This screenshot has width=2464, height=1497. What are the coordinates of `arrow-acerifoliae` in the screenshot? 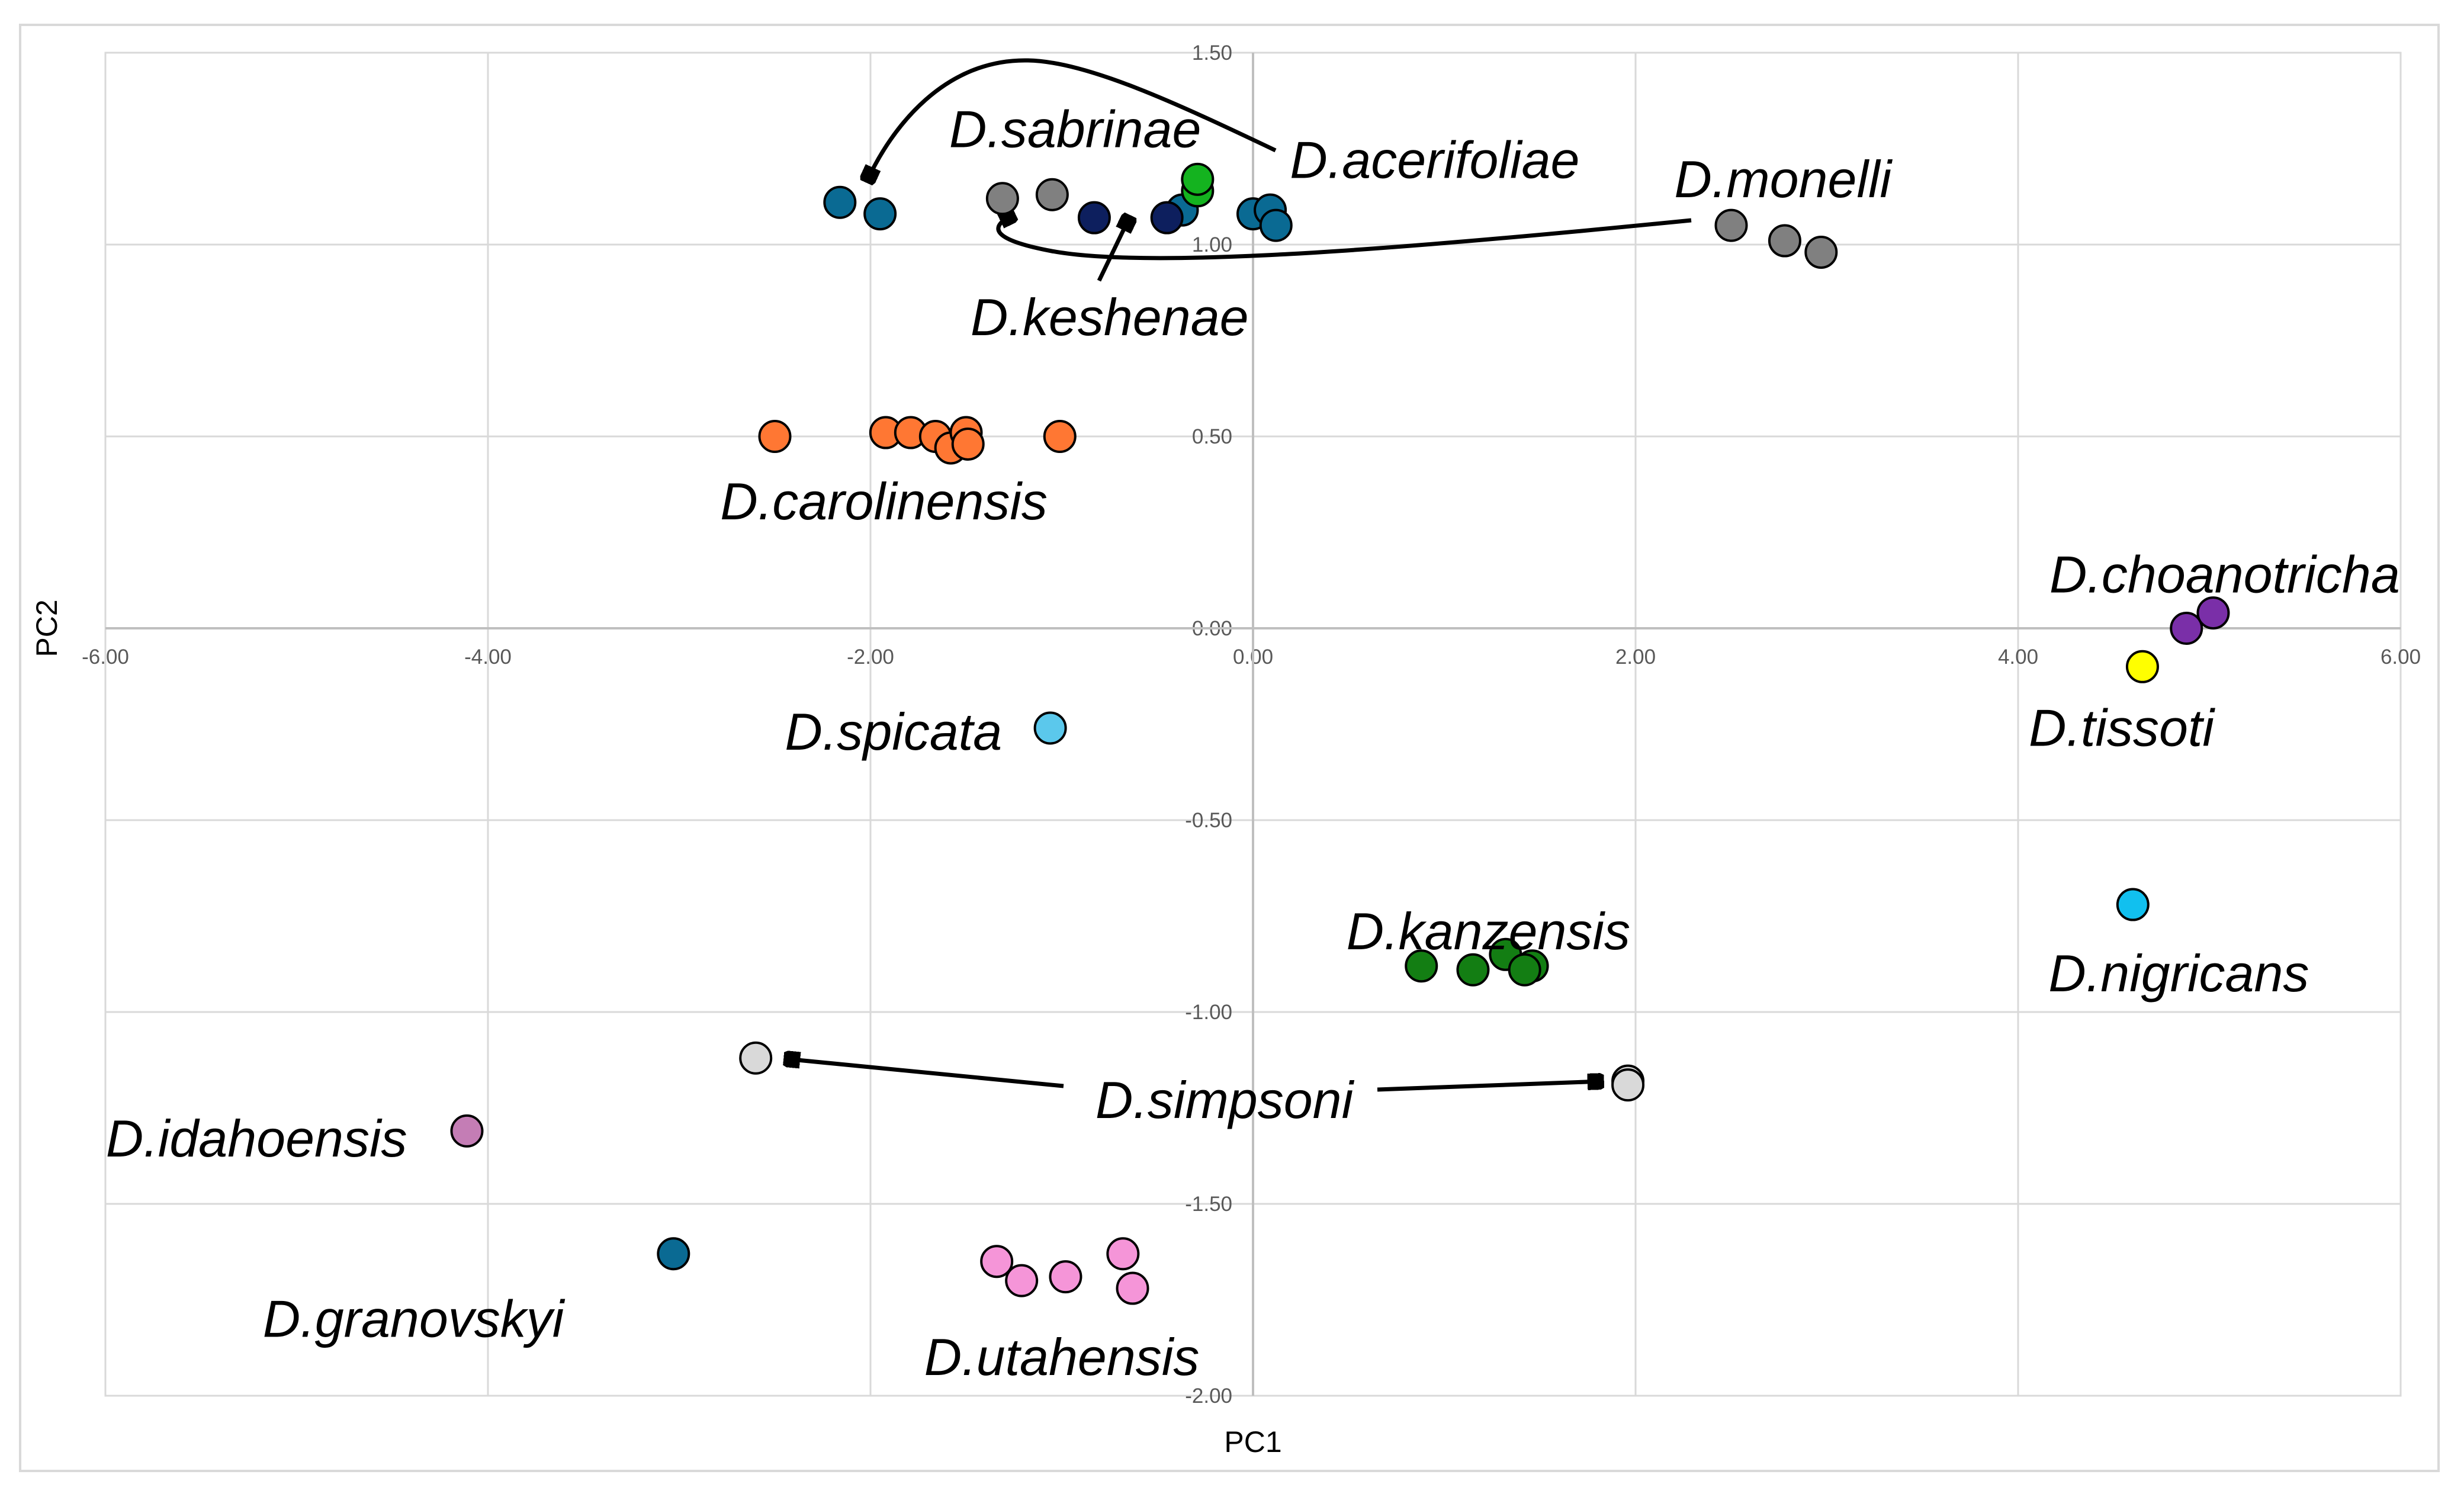 It's located at (1072, 119).